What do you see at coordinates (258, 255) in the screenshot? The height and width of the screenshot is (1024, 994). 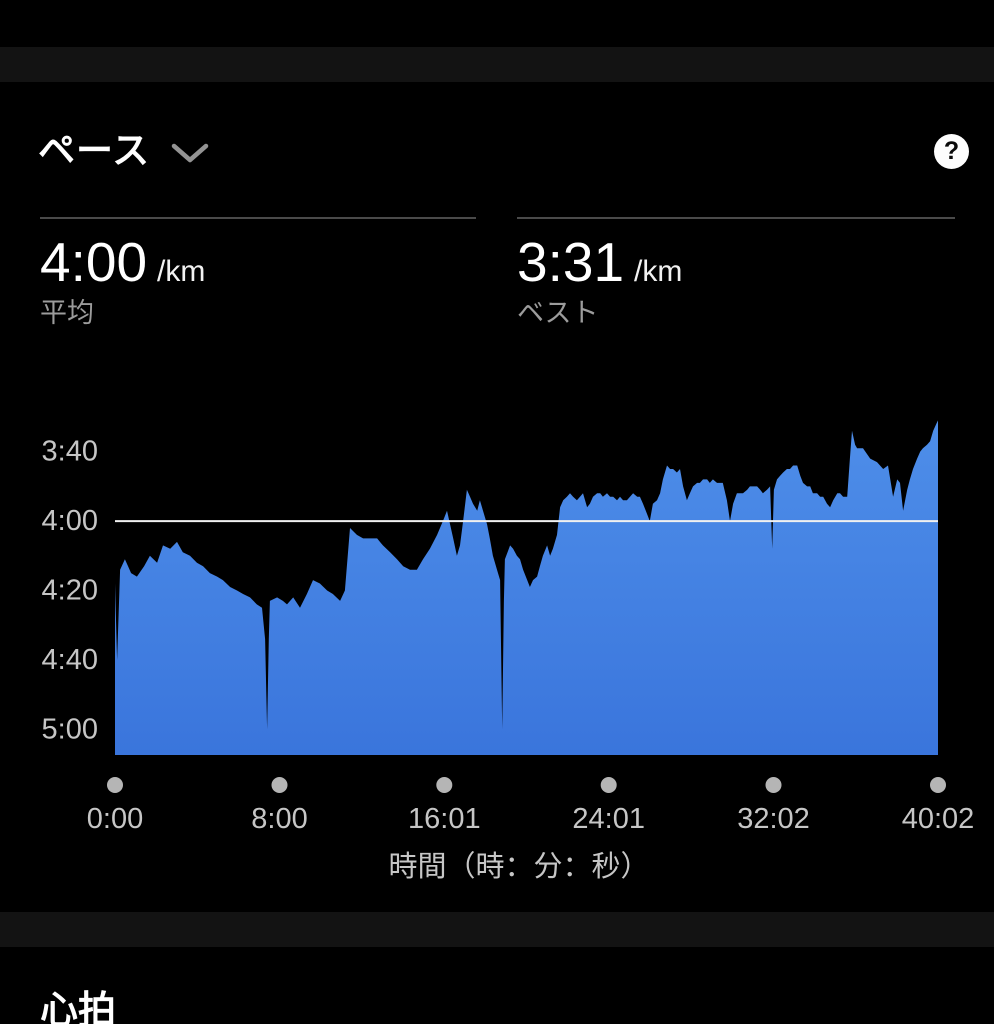 I see `stat-average-value-row: 4:00 /km` at bounding box center [258, 255].